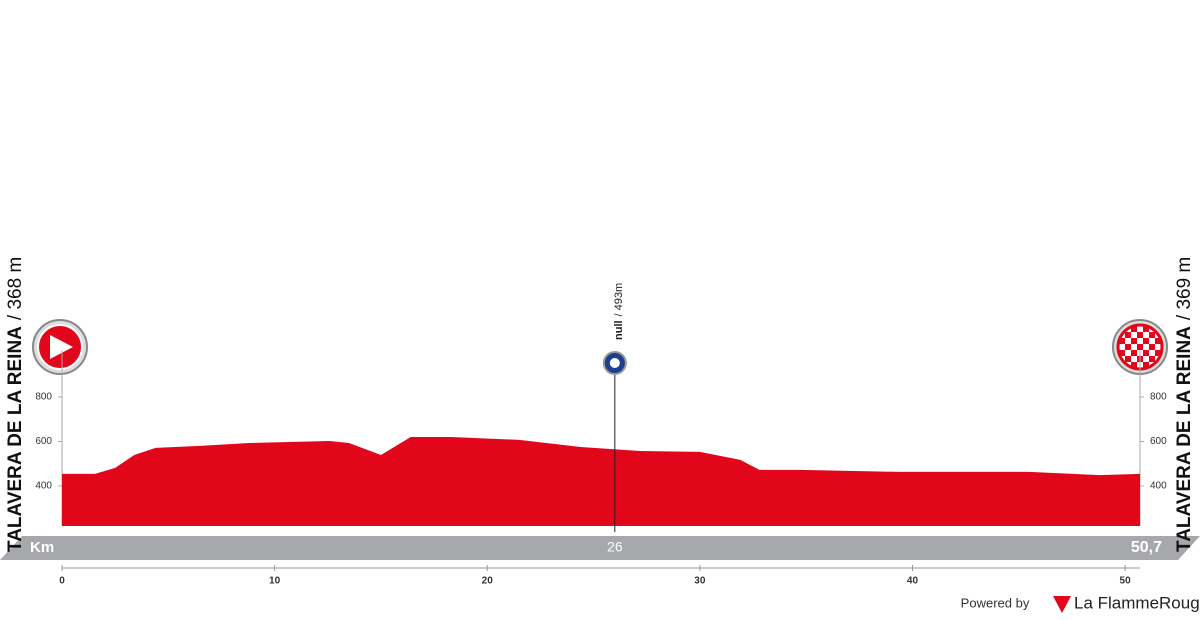 The image size is (1200, 620). What do you see at coordinates (488, 581) in the screenshot?
I see `x-tick-label: 20` at bounding box center [488, 581].